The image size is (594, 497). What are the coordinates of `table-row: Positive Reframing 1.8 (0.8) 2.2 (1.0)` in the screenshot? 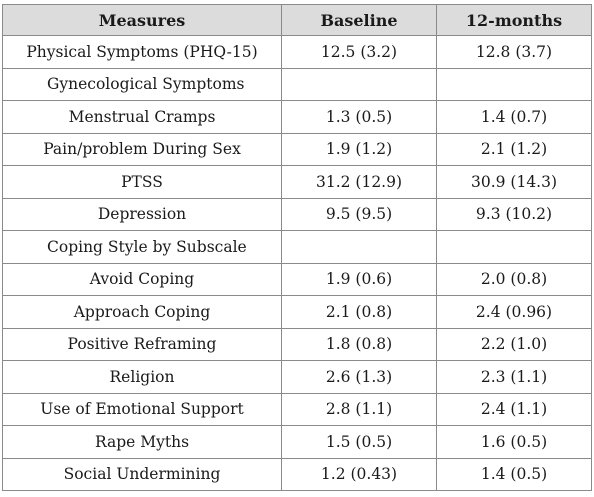 It's located at (297, 344).